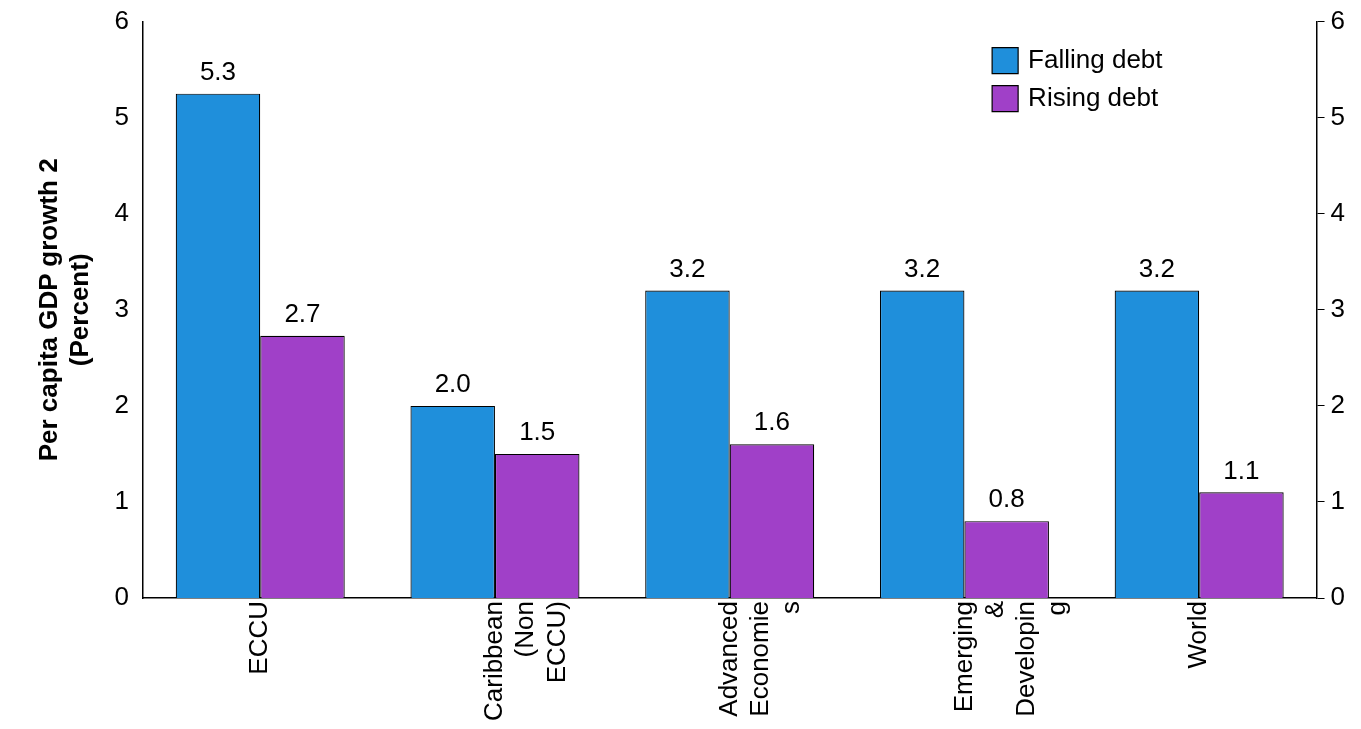 This screenshot has width=1361, height=729. Describe the element at coordinates (1338, 19) in the screenshot. I see `y2-tick-label: 6` at that location.